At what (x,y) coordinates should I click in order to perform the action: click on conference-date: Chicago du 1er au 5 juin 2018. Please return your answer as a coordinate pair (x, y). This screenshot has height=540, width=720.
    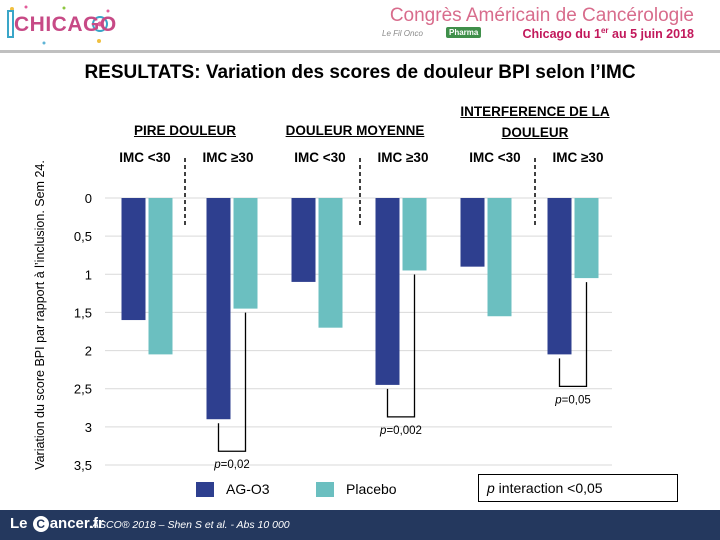
    Looking at the image, I should click on (608, 34).